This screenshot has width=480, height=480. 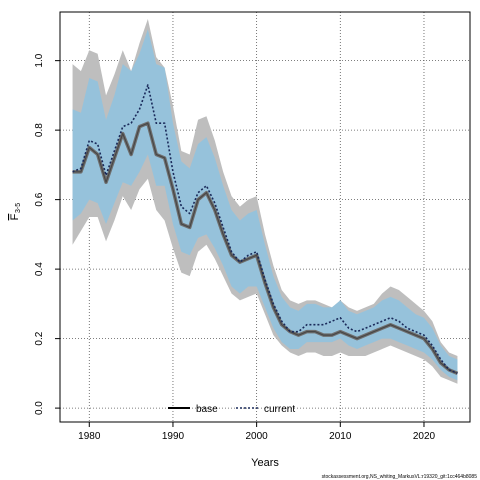 I want to click on y-tick-label: 0.4, so click(x=39, y=269).